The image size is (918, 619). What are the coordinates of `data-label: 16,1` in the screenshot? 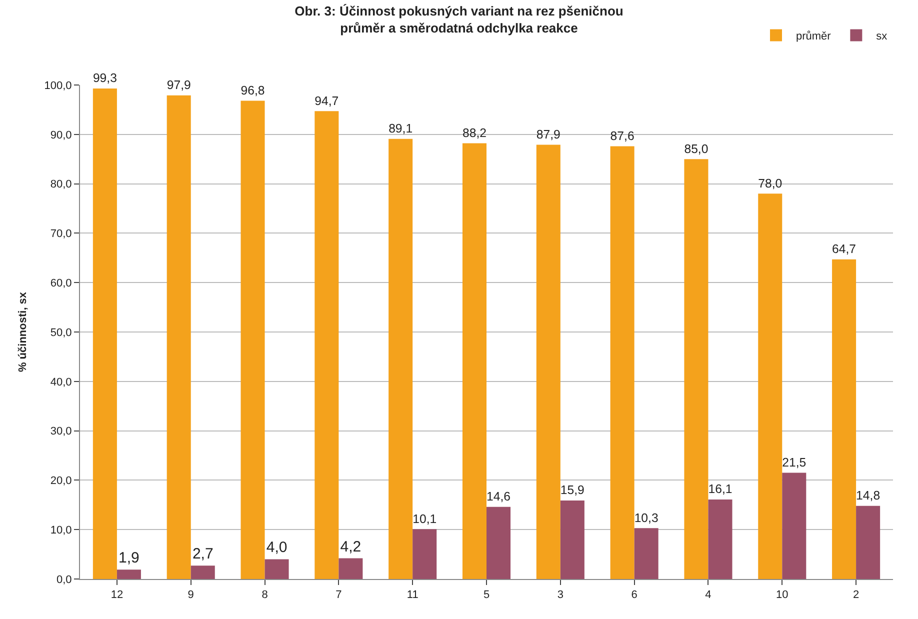 It's located at (720, 489).